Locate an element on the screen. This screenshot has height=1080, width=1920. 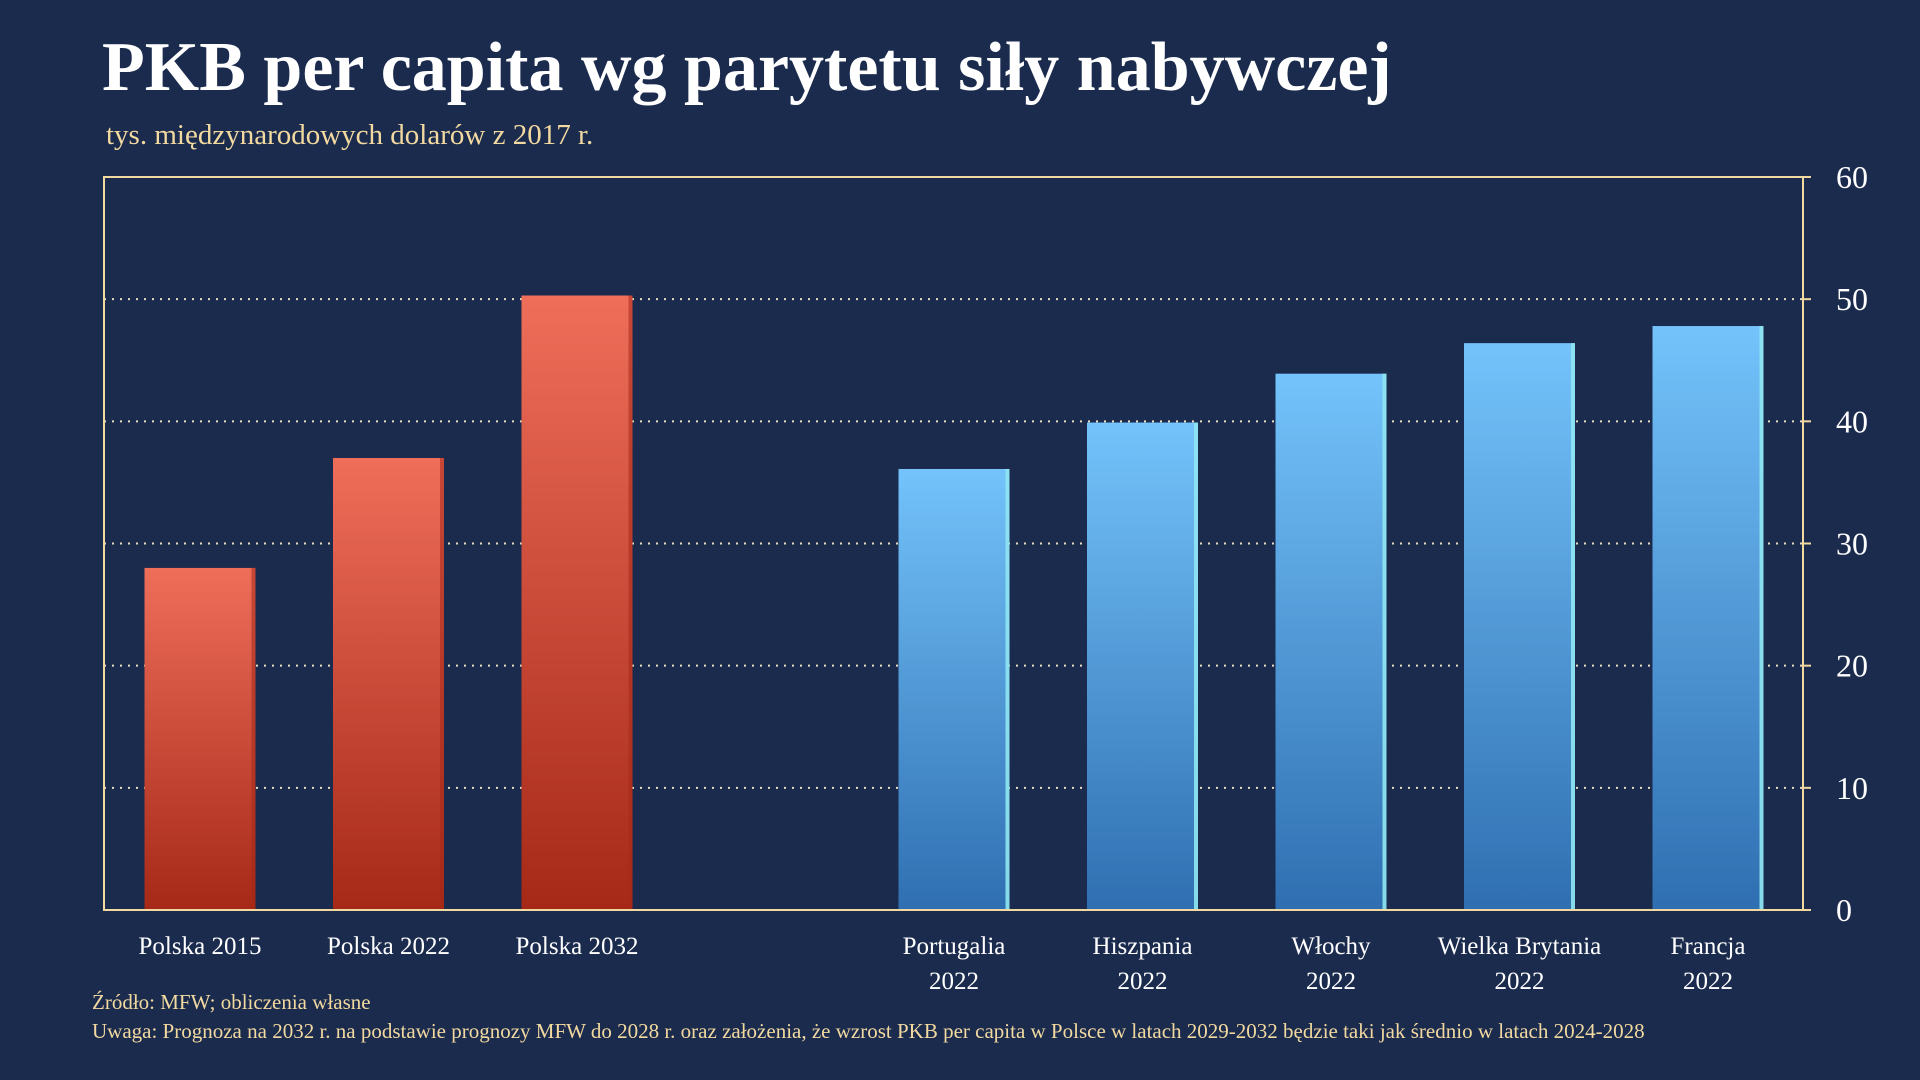
y-tick-label: 0 is located at coordinates (1844, 910).